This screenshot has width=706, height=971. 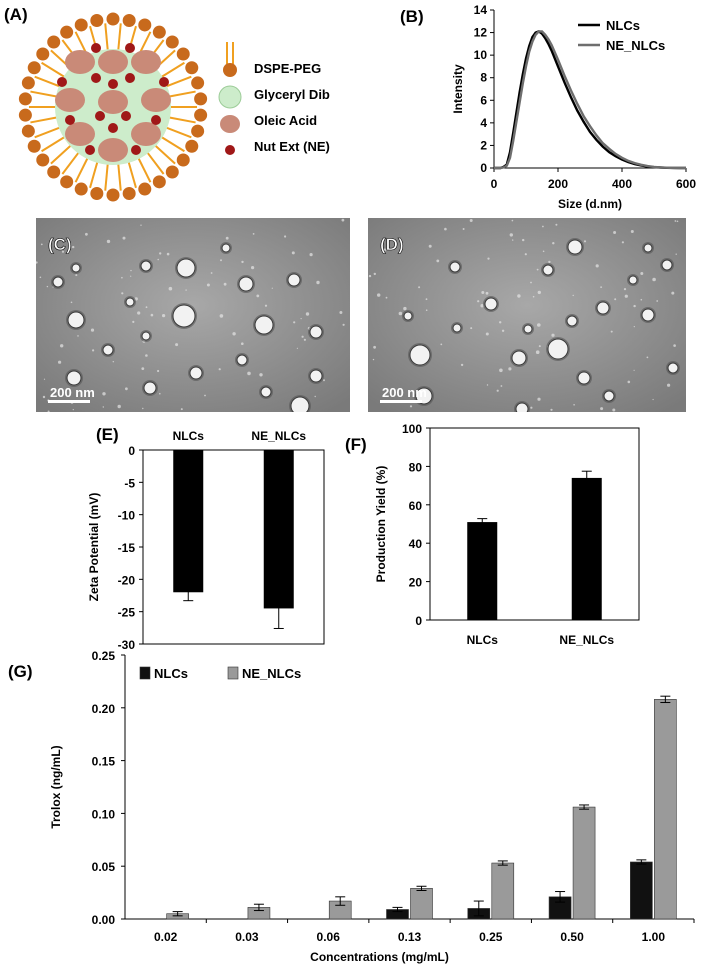 I want to click on y-tick-label: 0.00, so click(x=104, y=920).